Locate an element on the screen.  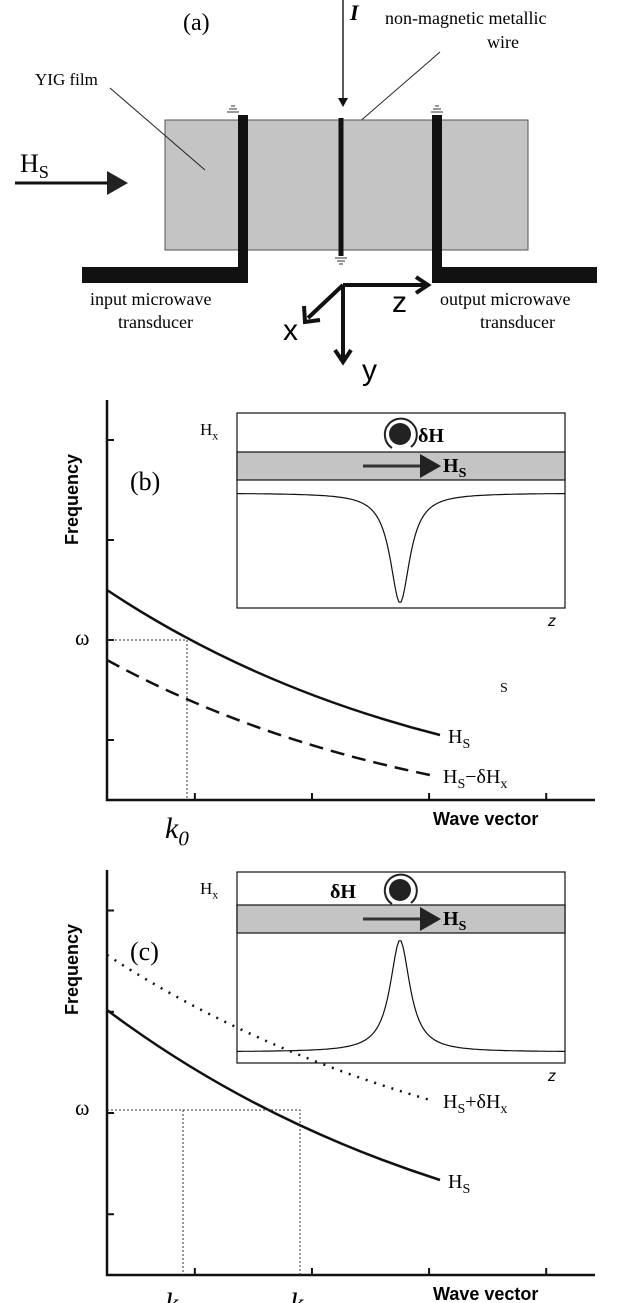
curve-shifted-label: HS+δHx is located at coordinates (475, 1104).